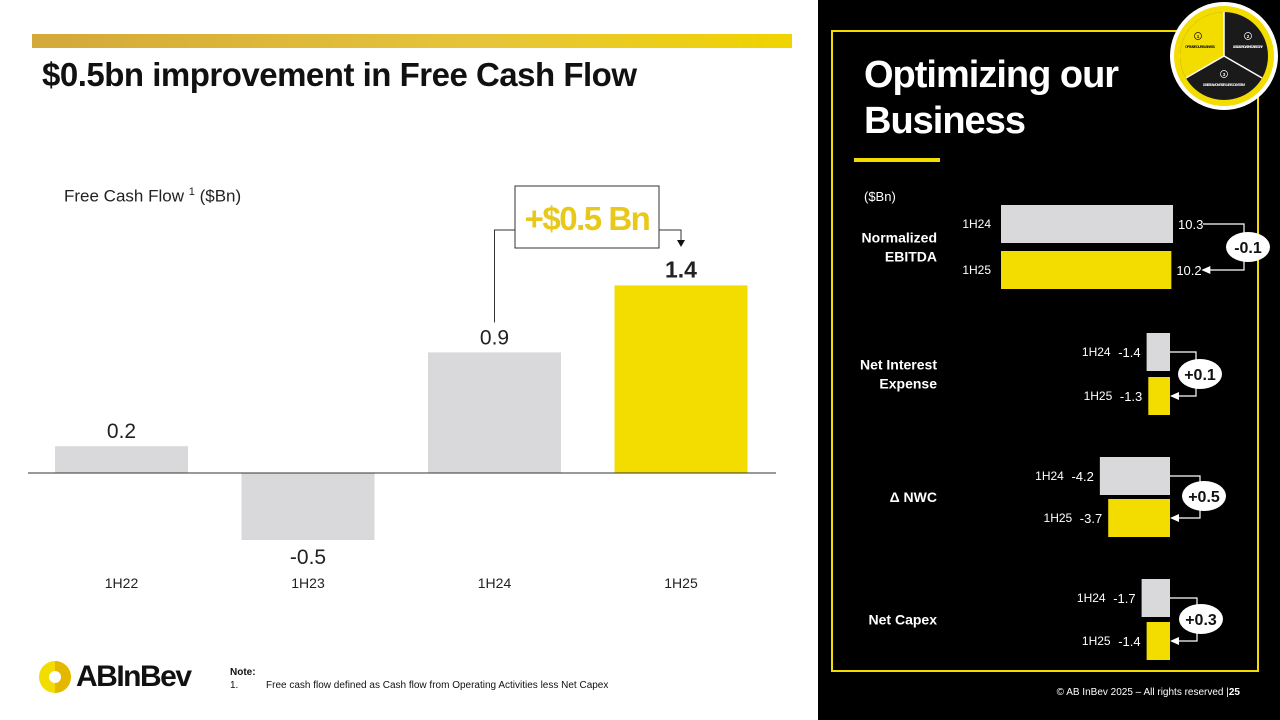 The image size is (1280, 720). I want to click on delta-badge-normalized-ebitda, so click(1248, 247).